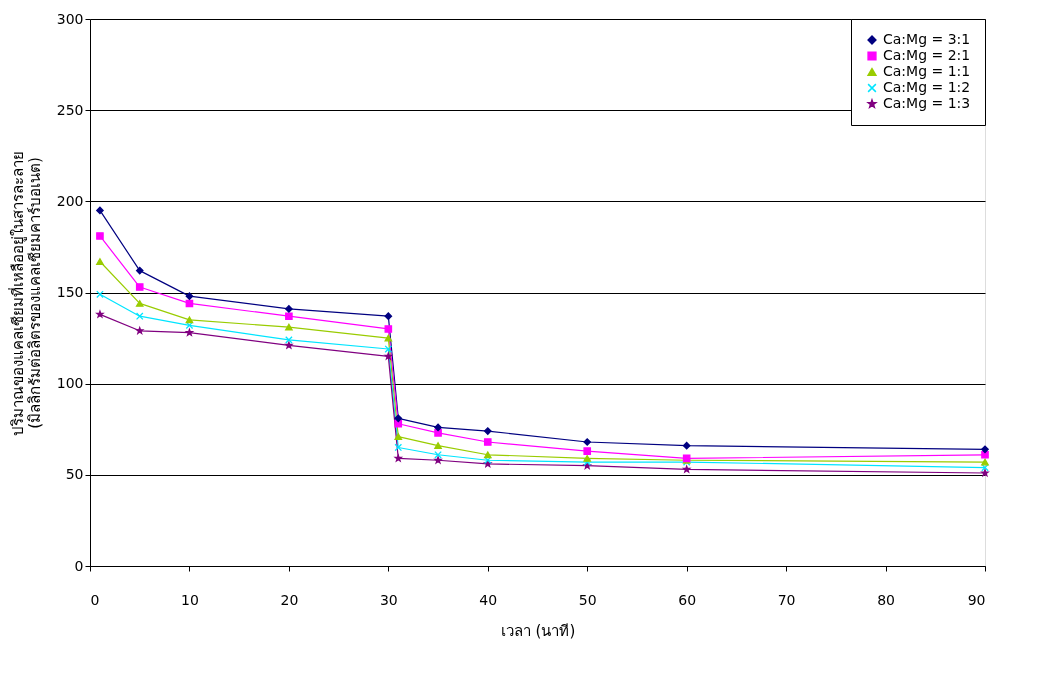 The height and width of the screenshot is (675, 1055). Describe the element at coordinates (927, 55) in the screenshot. I see `legend-label: Ca:Mg = 2:1` at that location.